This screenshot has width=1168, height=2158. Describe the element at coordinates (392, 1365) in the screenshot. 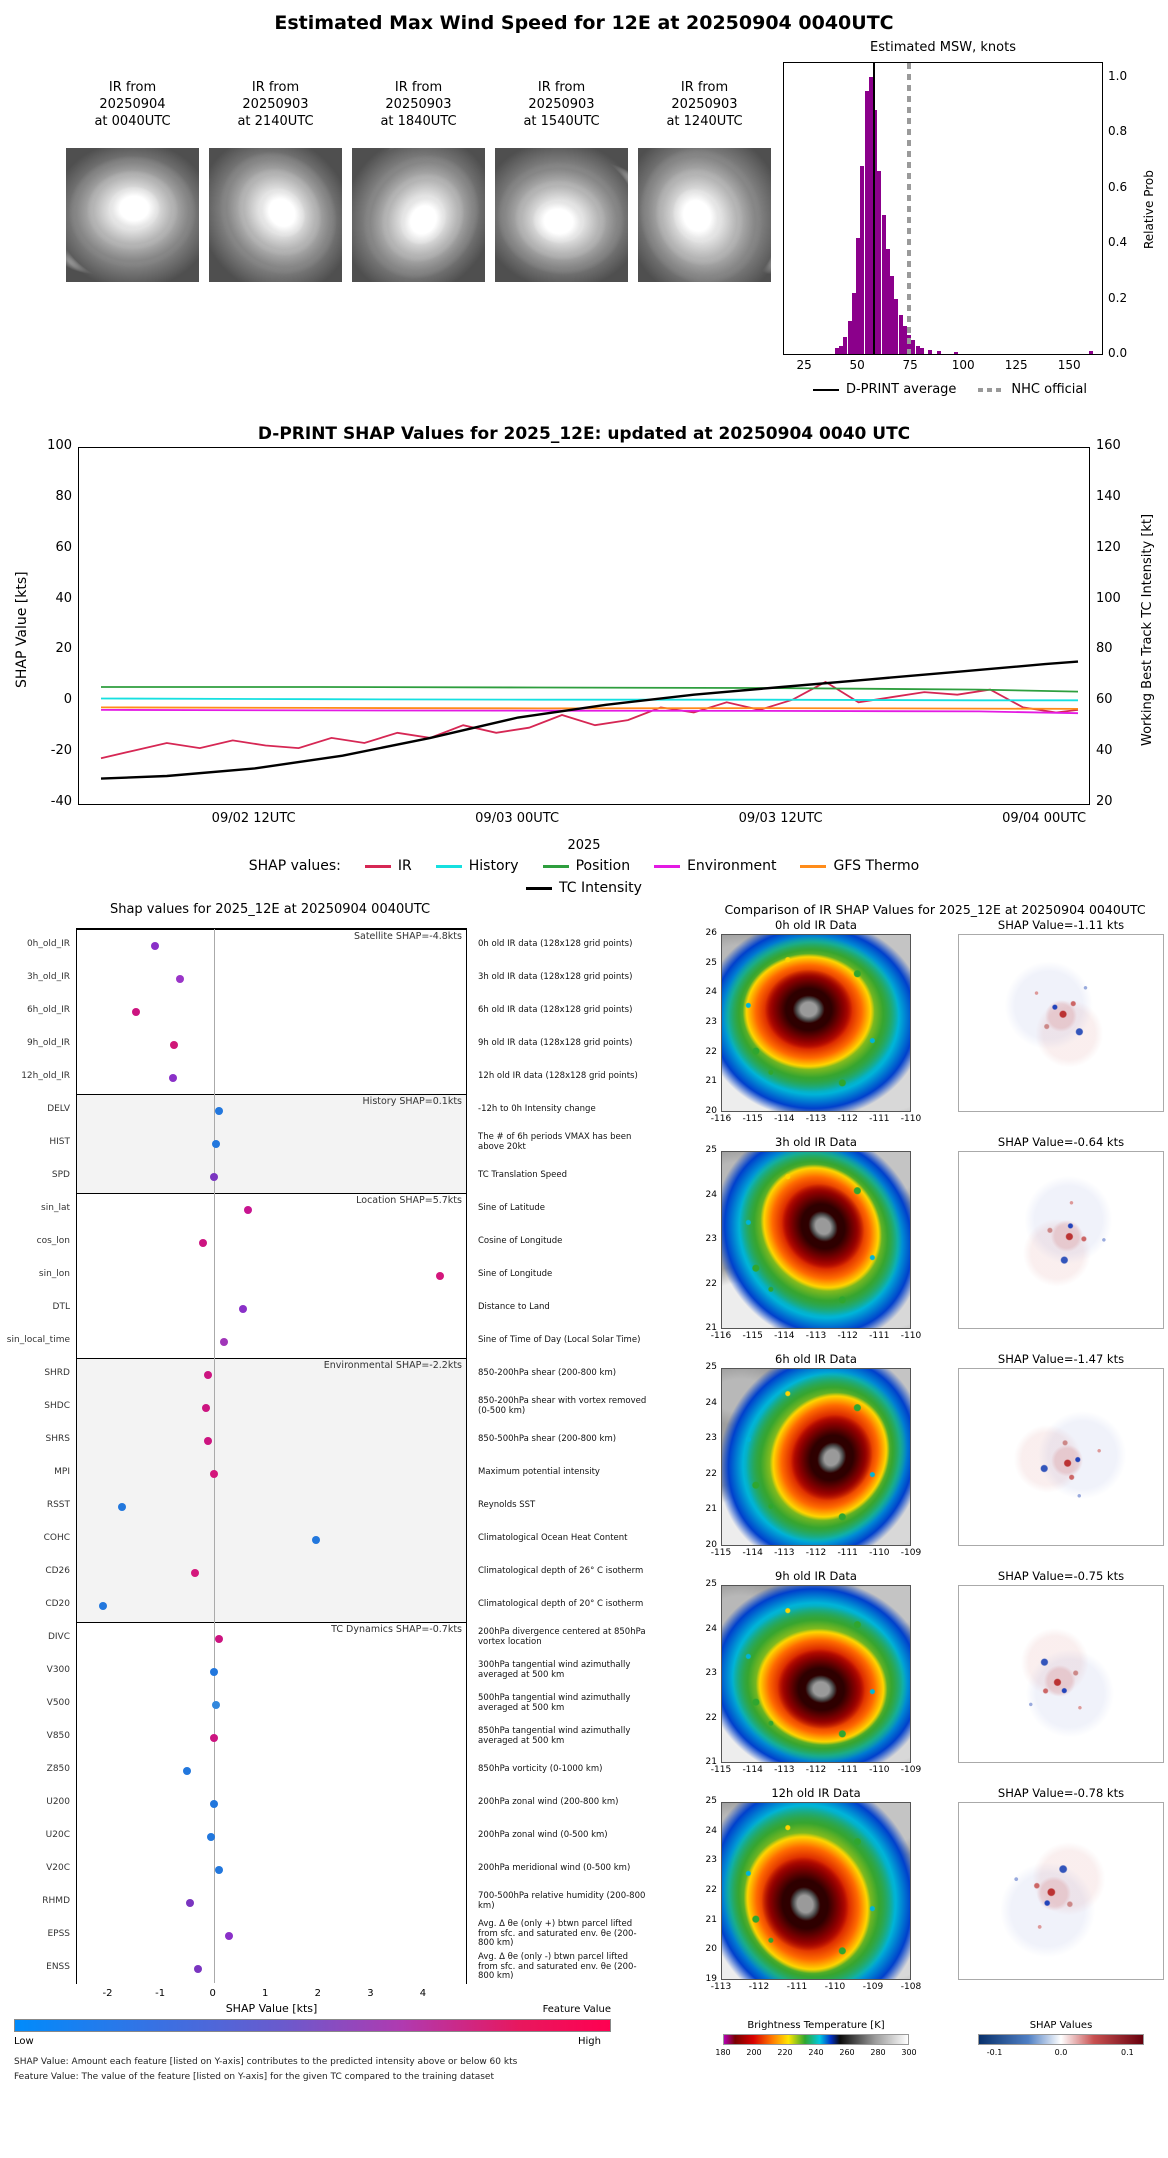

I see `group-shap-label: Environmental SHAP=-2.2kts` at that location.